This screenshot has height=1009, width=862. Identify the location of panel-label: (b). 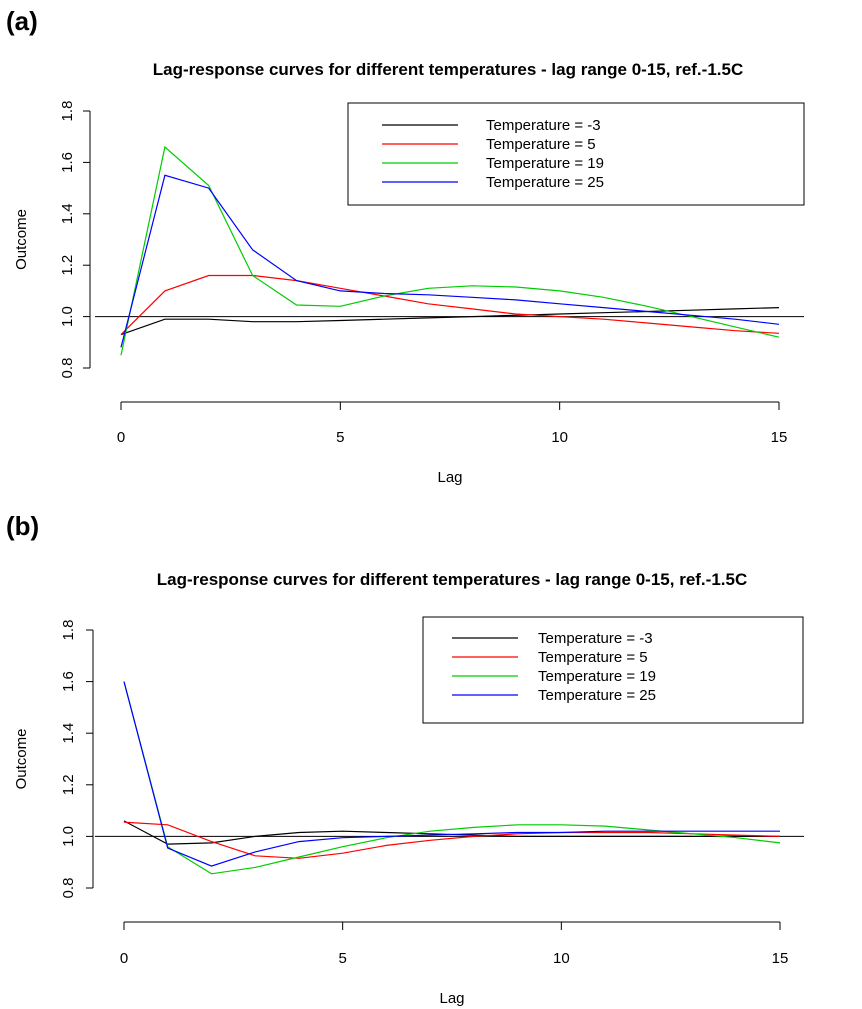
(23, 526).